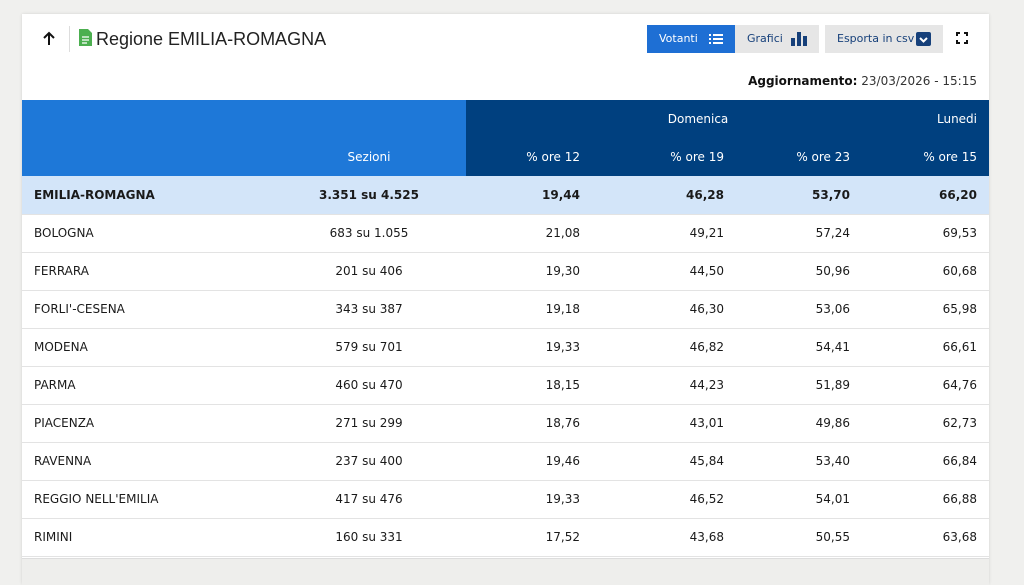 Image resolution: width=1024 pixels, height=585 pixels. What do you see at coordinates (926, 423) in the screenshot?
I see `table-cell: 62,73` at bounding box center [926, 423].